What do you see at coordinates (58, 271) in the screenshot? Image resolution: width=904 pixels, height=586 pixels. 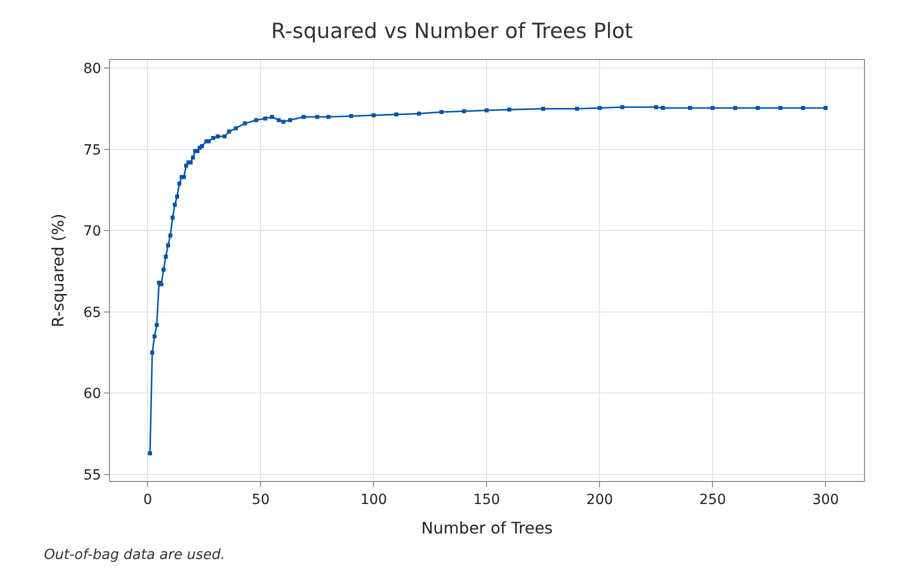 I see `y-axis-title: R-squared (%)` at bounding box center [58, 271].